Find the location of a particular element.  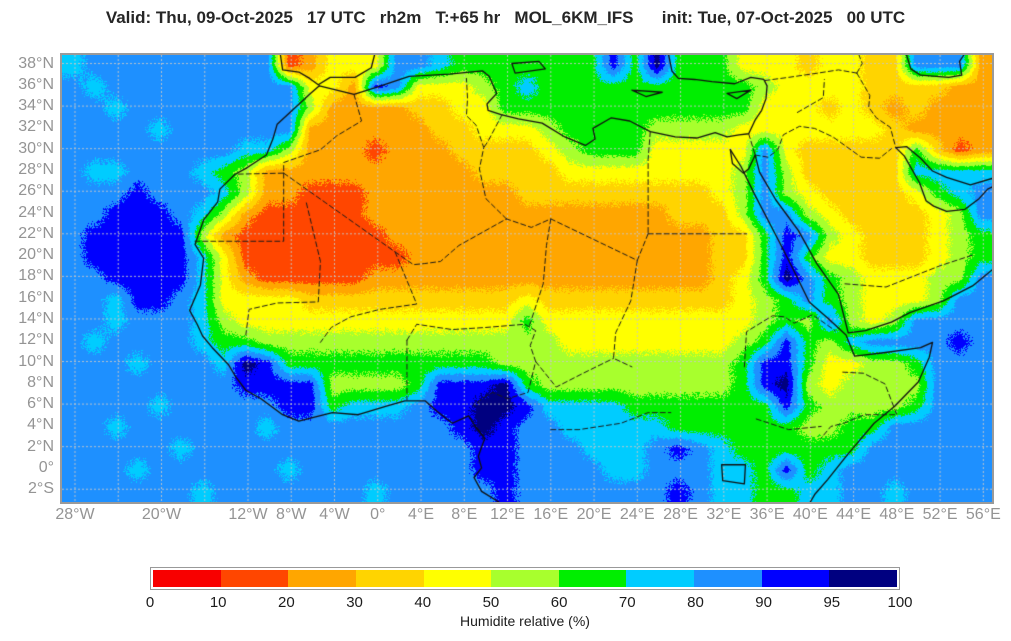

lat-label: 36°N is located at coordinates (36, 84).